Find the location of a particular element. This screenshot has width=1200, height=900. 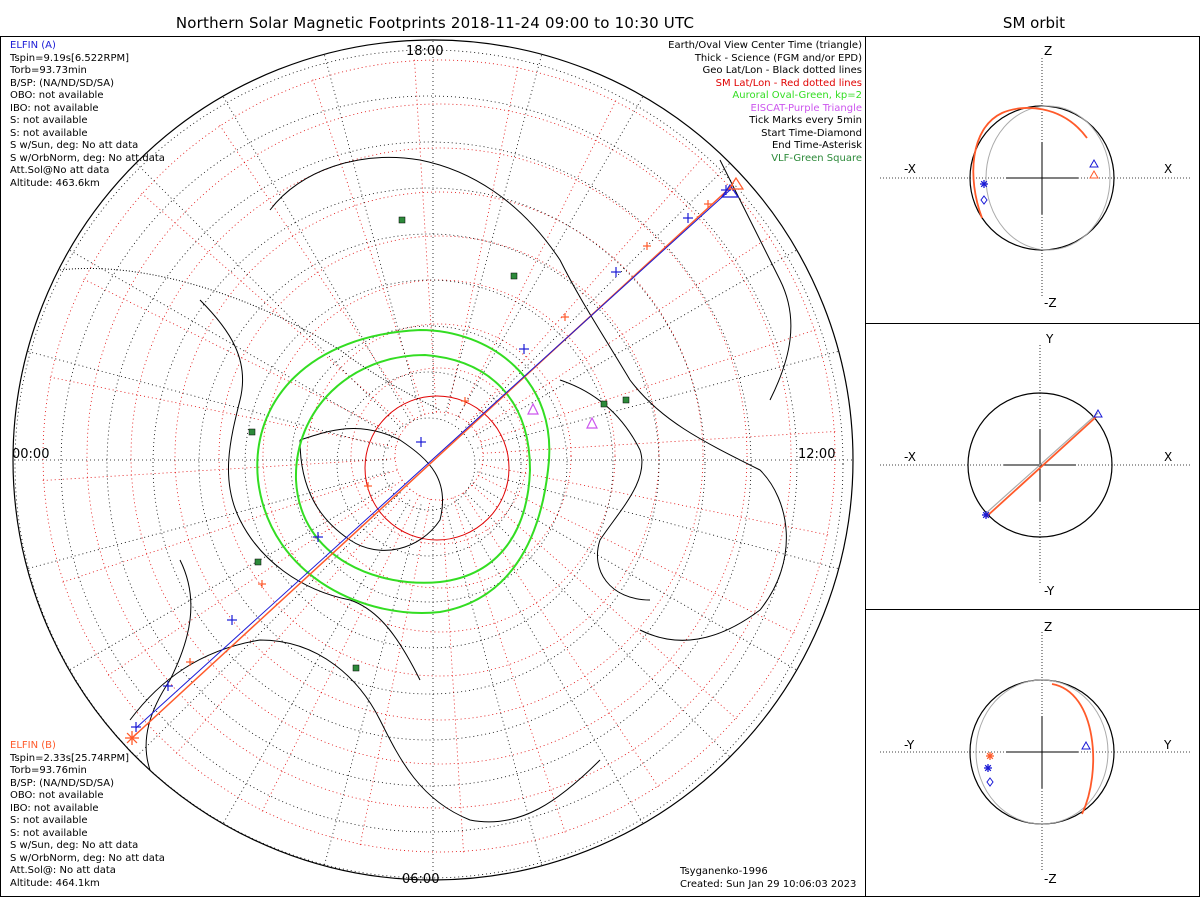

orbit1-top-label: Z is located at coordinates (1048, 51).